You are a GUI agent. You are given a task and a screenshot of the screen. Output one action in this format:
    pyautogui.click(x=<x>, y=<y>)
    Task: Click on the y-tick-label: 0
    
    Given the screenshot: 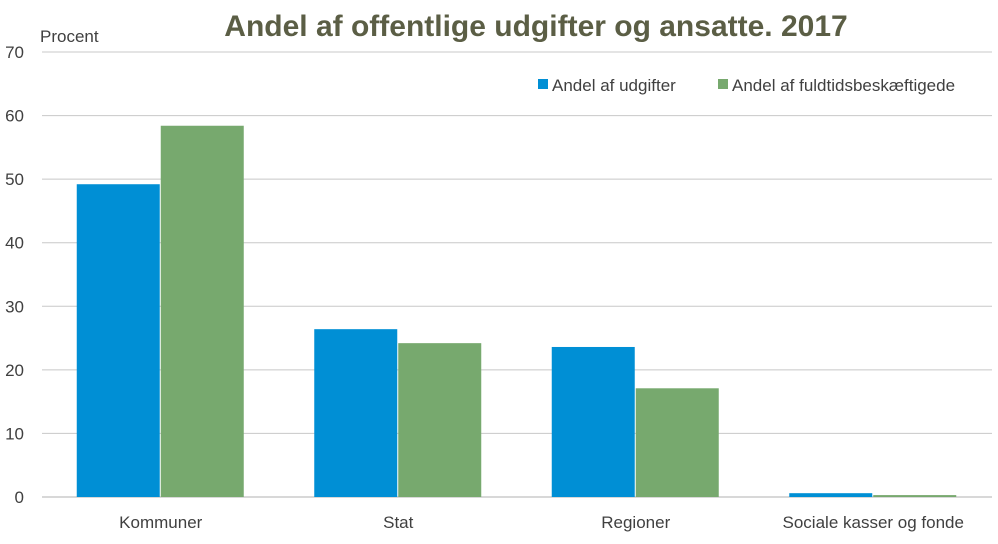 What is the action you would take?
    pyautogui.click(x=19, y=497)
    